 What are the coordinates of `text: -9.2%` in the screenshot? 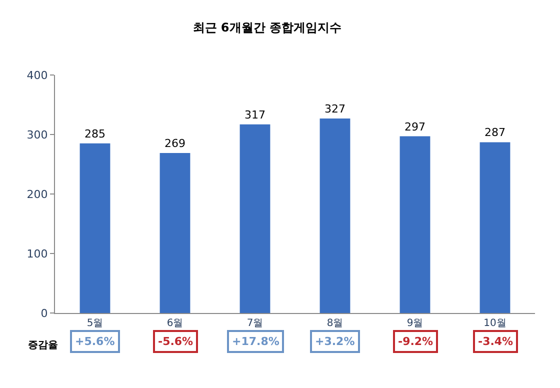 It's located at (416, 341).